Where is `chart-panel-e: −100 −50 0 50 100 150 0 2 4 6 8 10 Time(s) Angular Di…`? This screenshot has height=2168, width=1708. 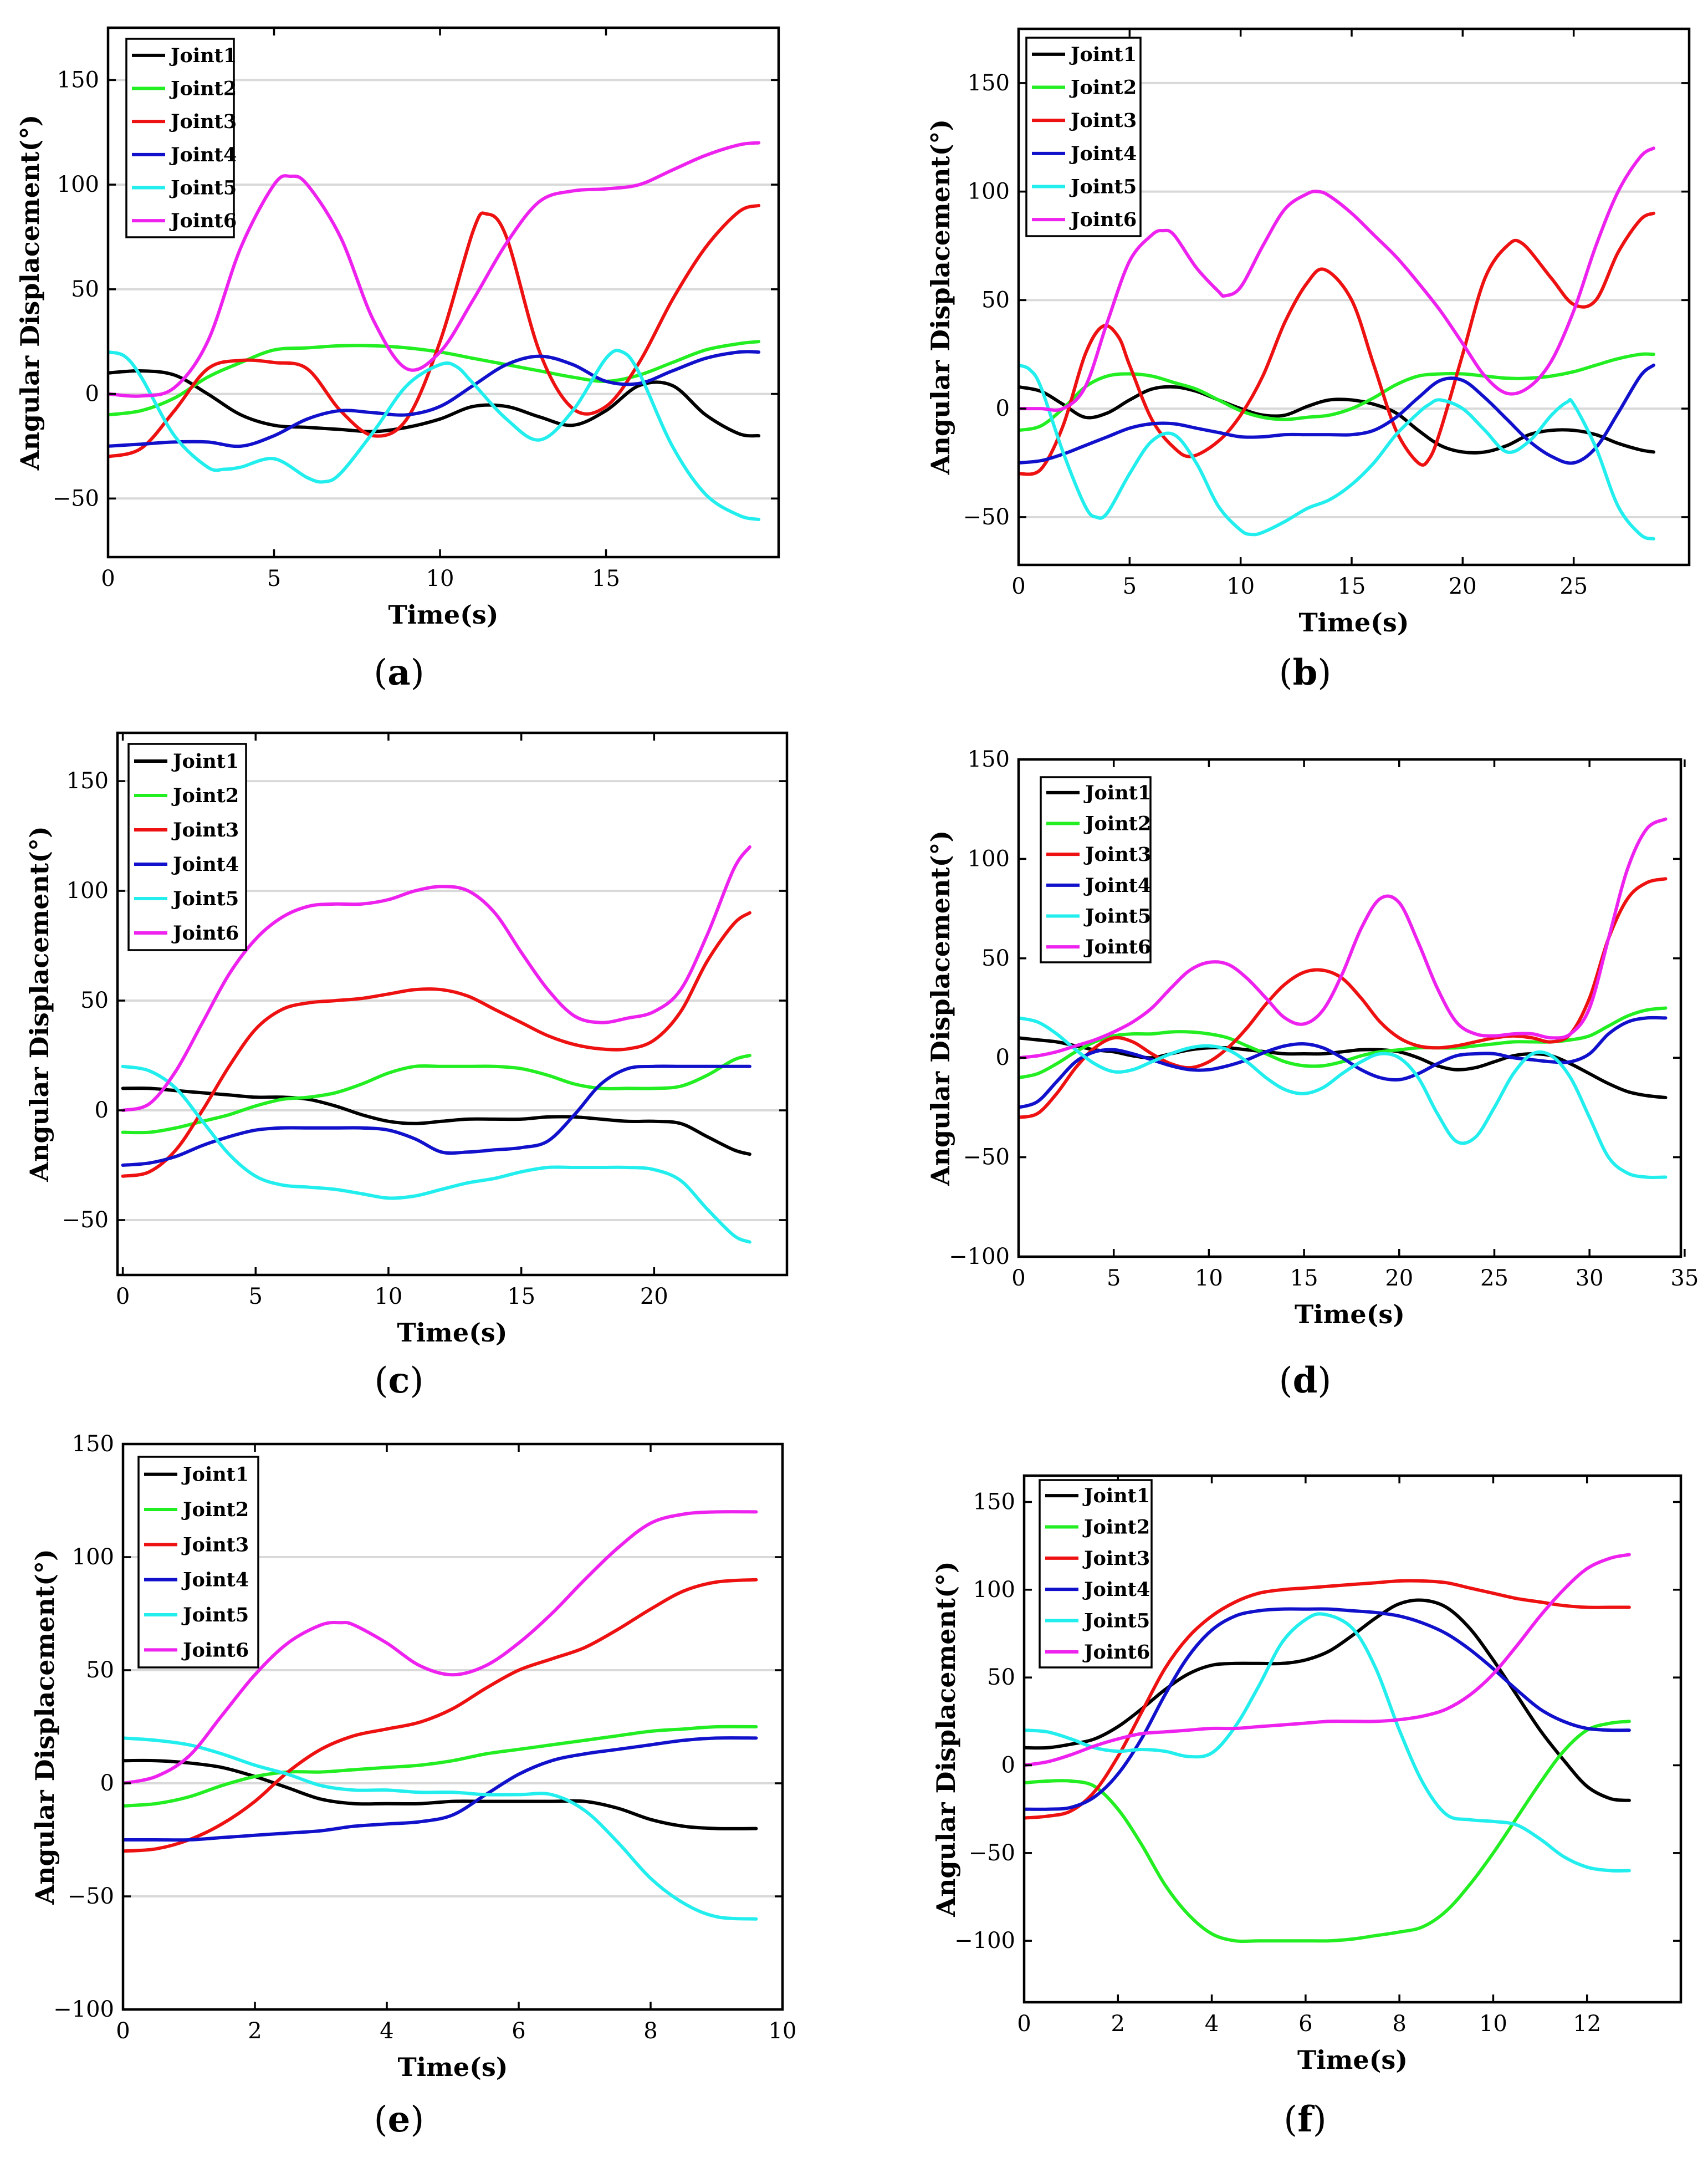 chart-panel-e: −100 −50 0 50 100 150 0 2 4 6 8 10 Time(s) Angular Di… is located at coordinates (413, 1785).